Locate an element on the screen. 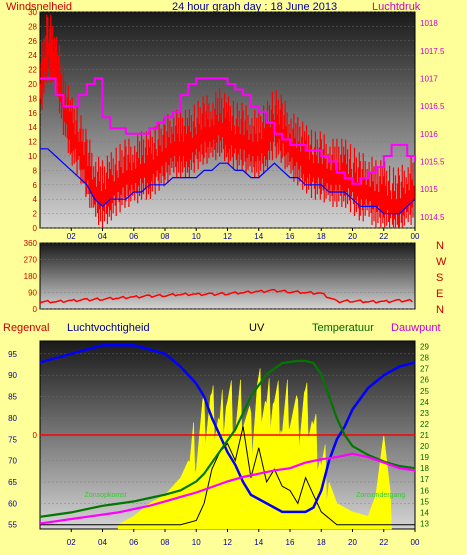 The height and width of the screenshot is (555, 467). dewpoint-series is located at coordinates (227, 488).